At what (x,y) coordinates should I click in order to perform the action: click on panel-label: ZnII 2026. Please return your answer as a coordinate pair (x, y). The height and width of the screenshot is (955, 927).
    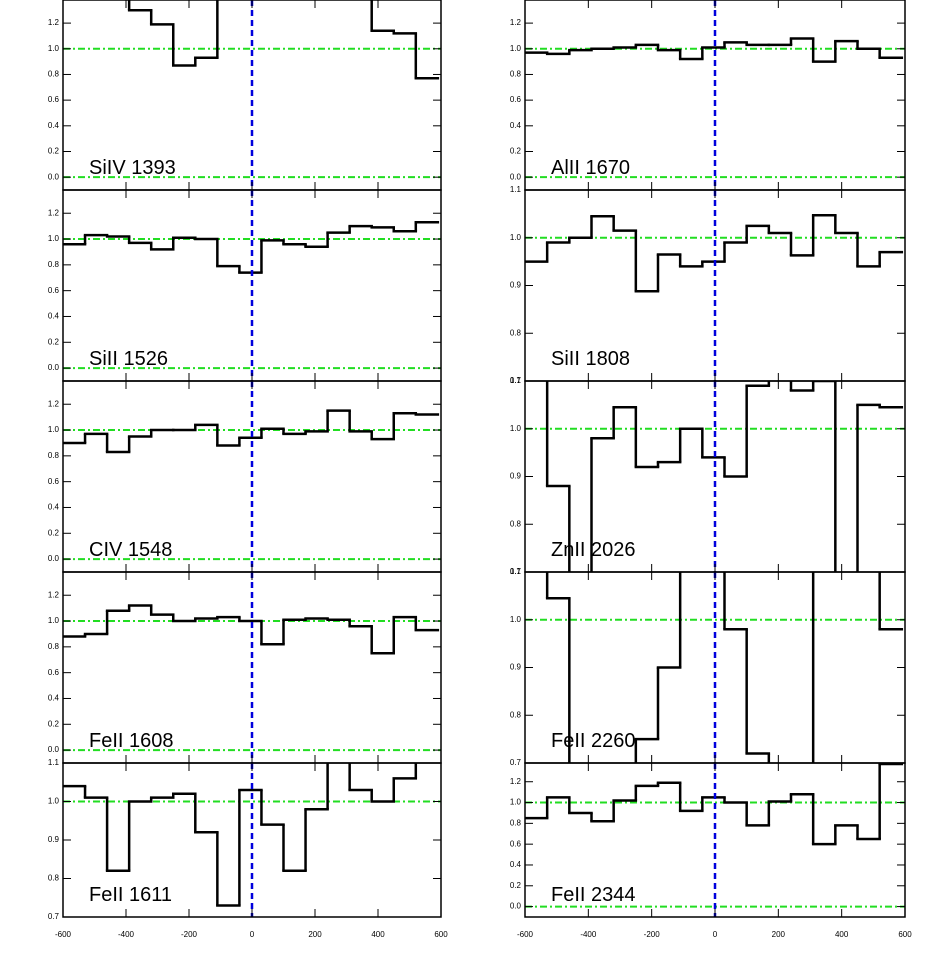
    Looking at the image, I should click on (593, 550).